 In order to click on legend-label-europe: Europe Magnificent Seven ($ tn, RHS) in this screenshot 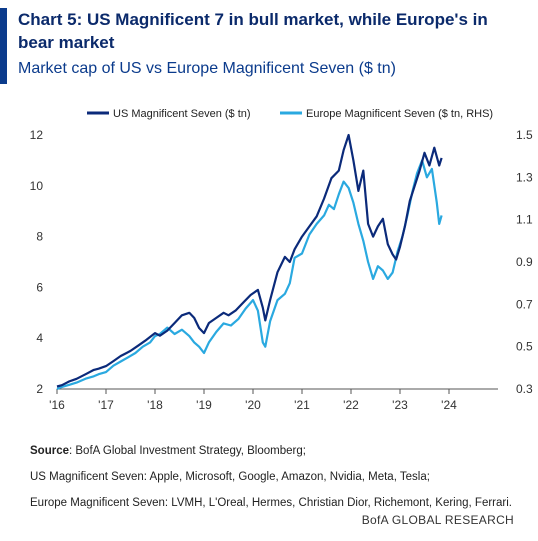, I will do `click(399, 114)`.